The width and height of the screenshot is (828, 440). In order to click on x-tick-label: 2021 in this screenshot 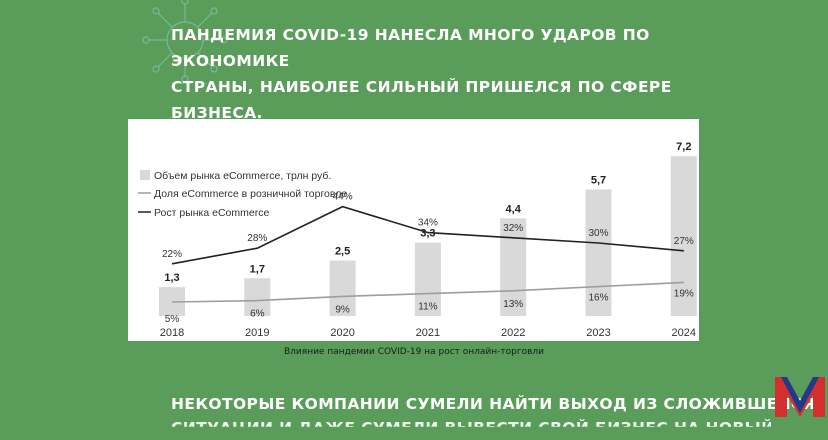, I will do `click(428, 333)`.